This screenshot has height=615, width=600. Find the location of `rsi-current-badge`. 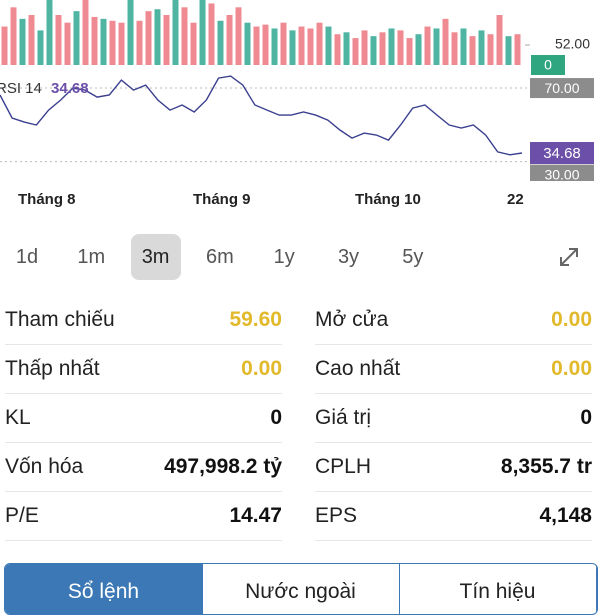

rsi-current-badge is located at coordinates (562, 153).